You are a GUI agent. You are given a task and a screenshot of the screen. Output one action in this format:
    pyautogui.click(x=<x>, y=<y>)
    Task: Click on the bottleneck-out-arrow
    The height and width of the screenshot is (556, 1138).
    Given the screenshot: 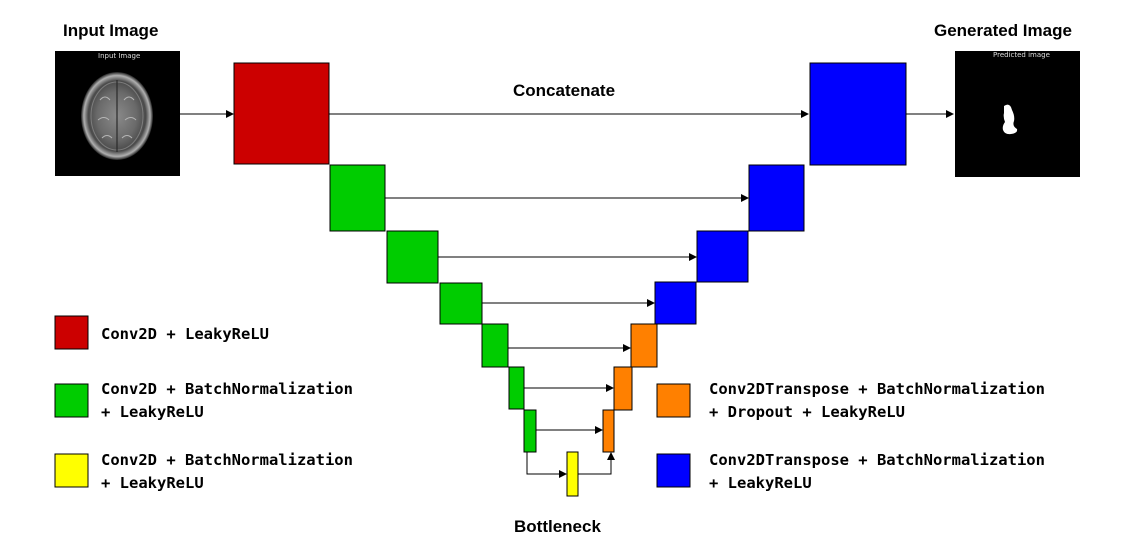 What is the action you would take?
    pyautogui.click(x=596, y=463)
    